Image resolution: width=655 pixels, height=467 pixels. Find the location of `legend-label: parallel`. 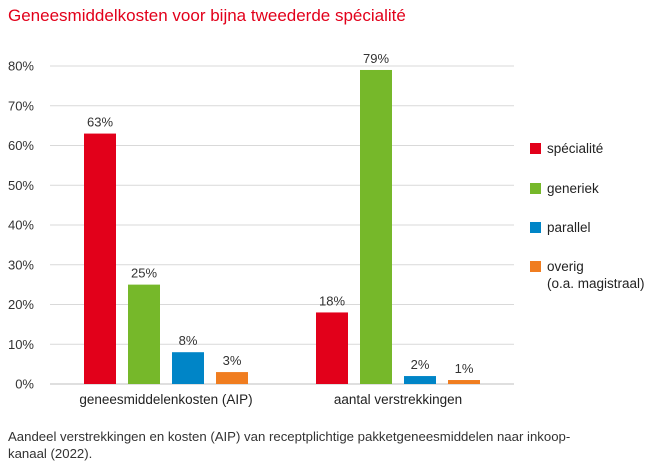

legend-label: parallel is located at coordinates (569, 227).